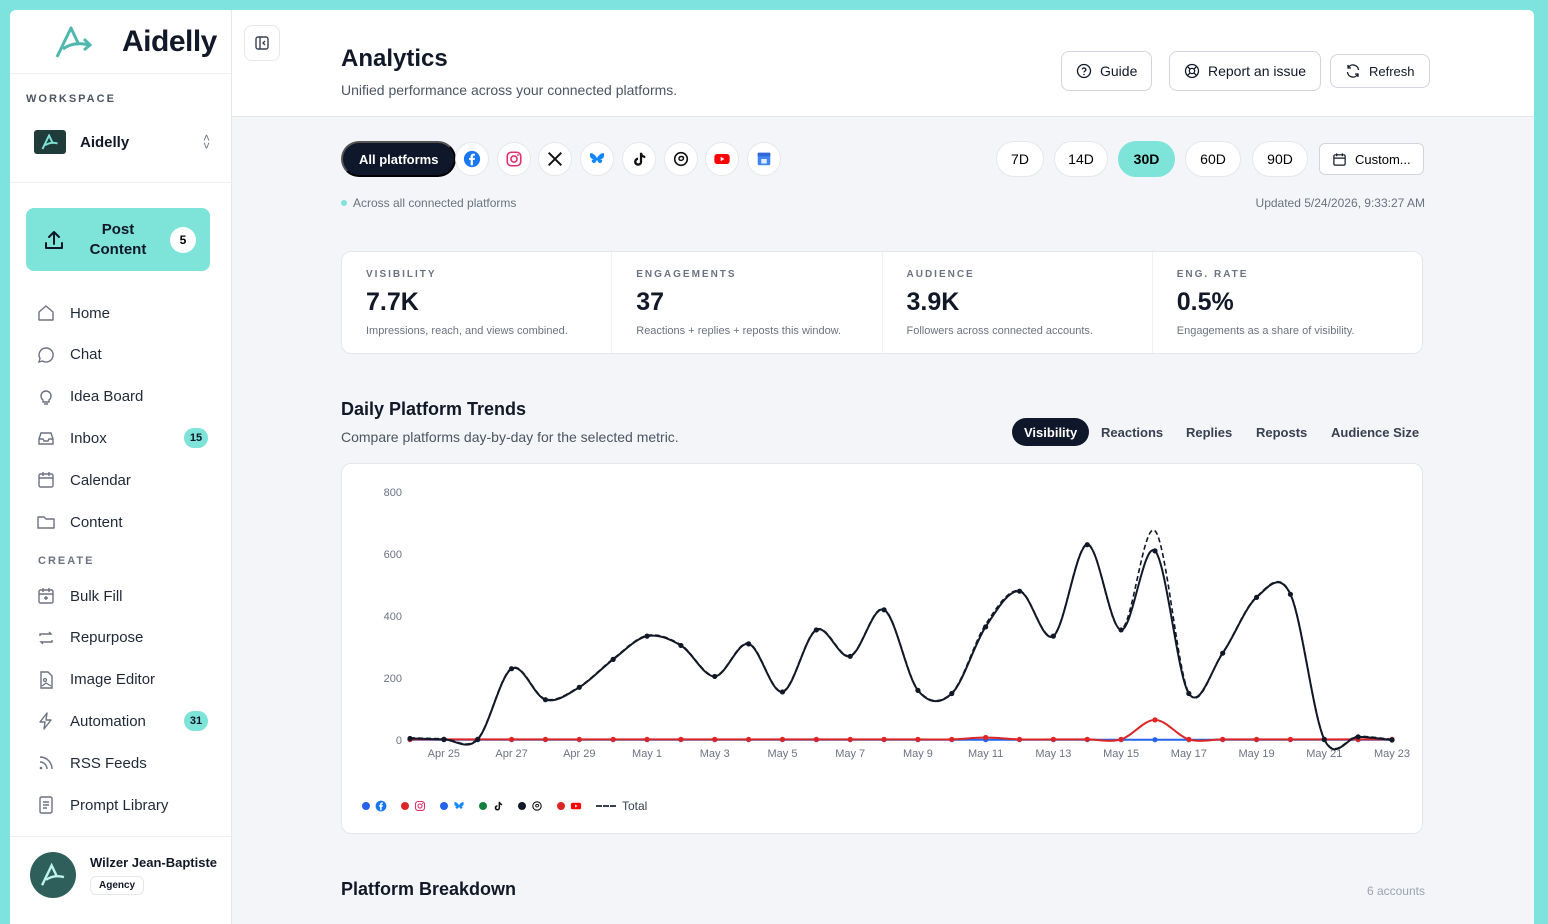 The image size is (1548, 924). I want to click on tab-reposts: Reposts, so click(1282, 432).